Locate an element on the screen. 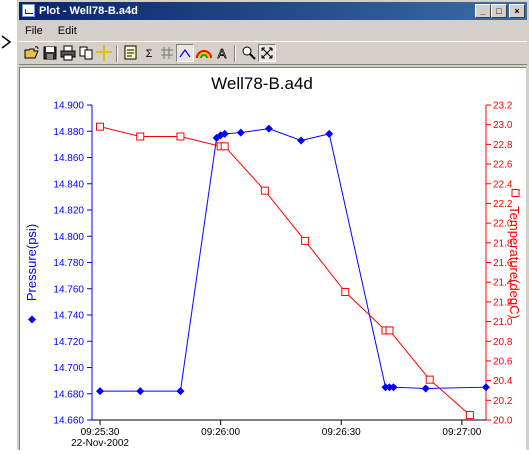  line-style-button is located at coordinates (185, 53).